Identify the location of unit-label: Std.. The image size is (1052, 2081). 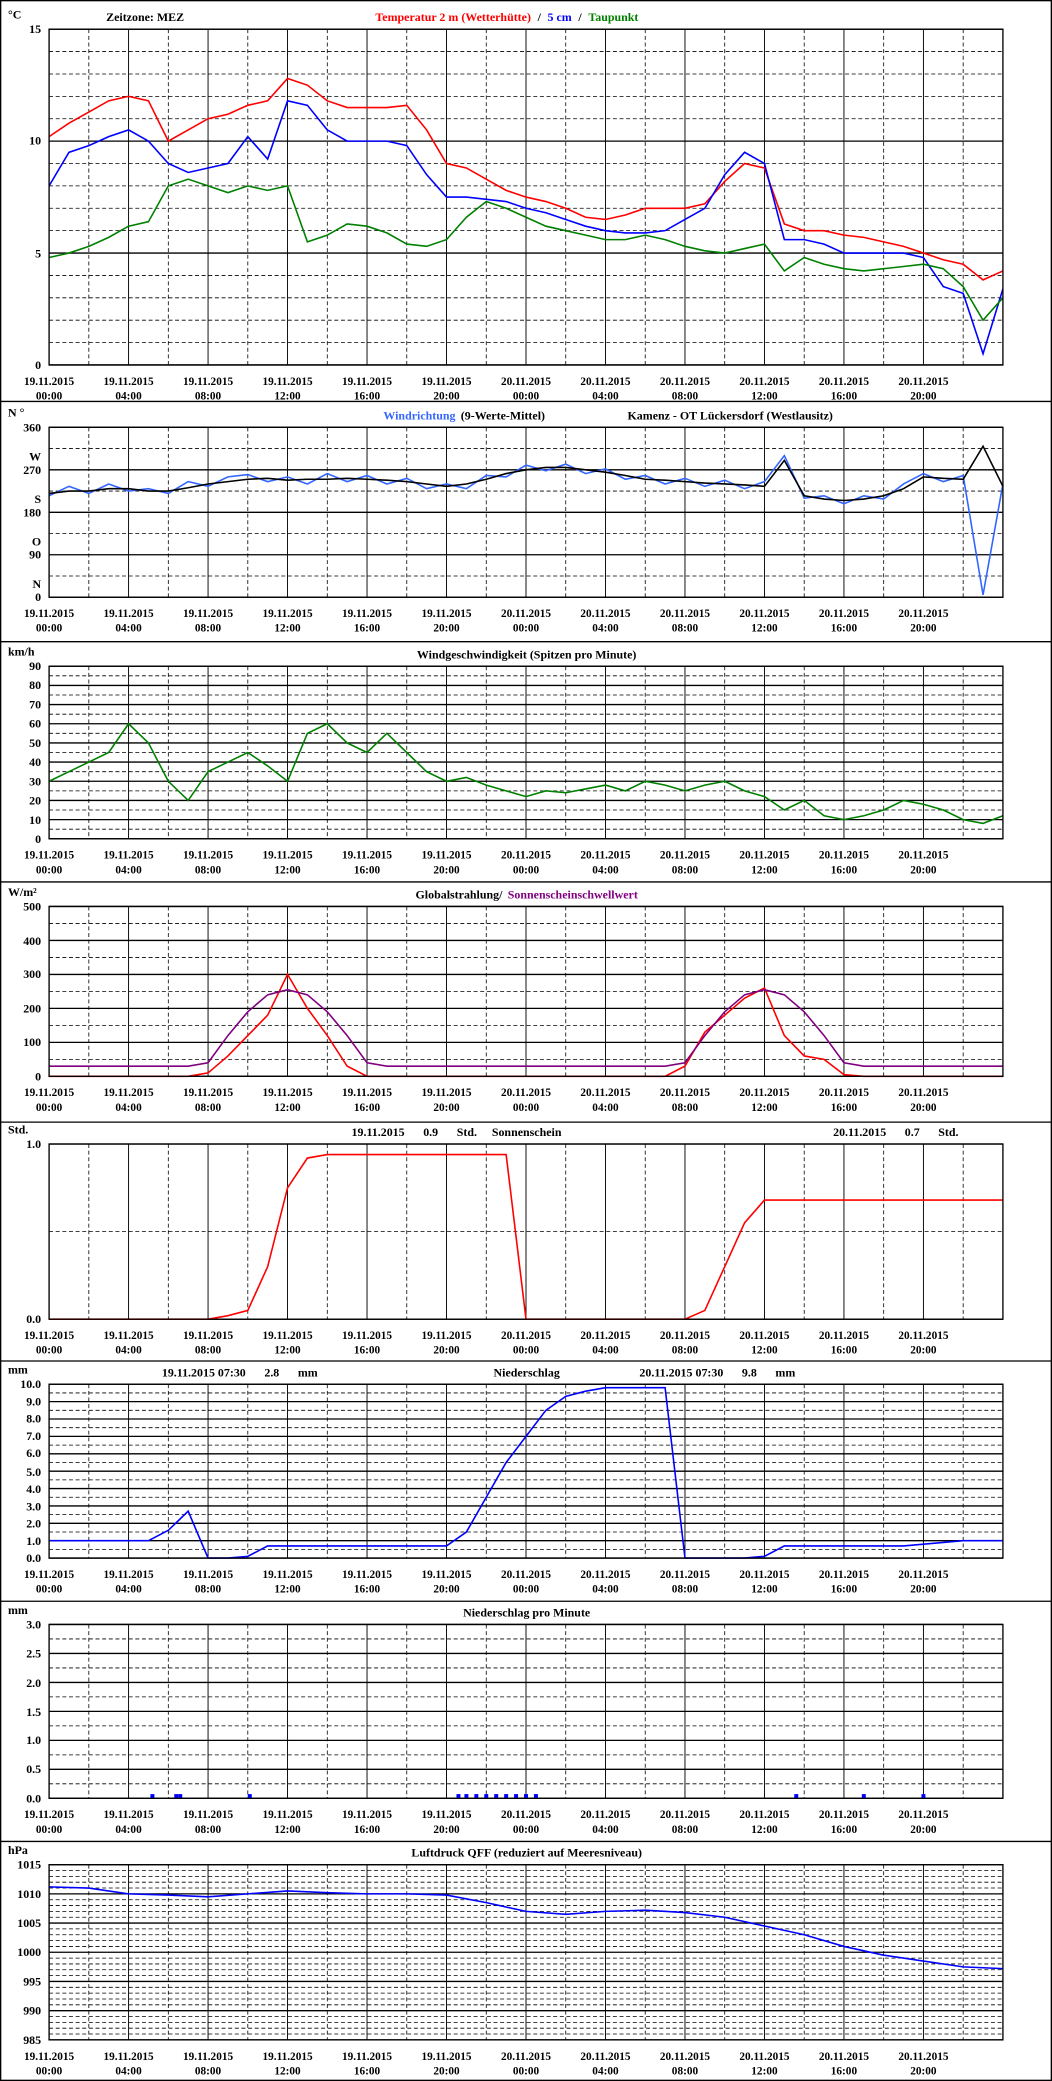
(18, 1129).